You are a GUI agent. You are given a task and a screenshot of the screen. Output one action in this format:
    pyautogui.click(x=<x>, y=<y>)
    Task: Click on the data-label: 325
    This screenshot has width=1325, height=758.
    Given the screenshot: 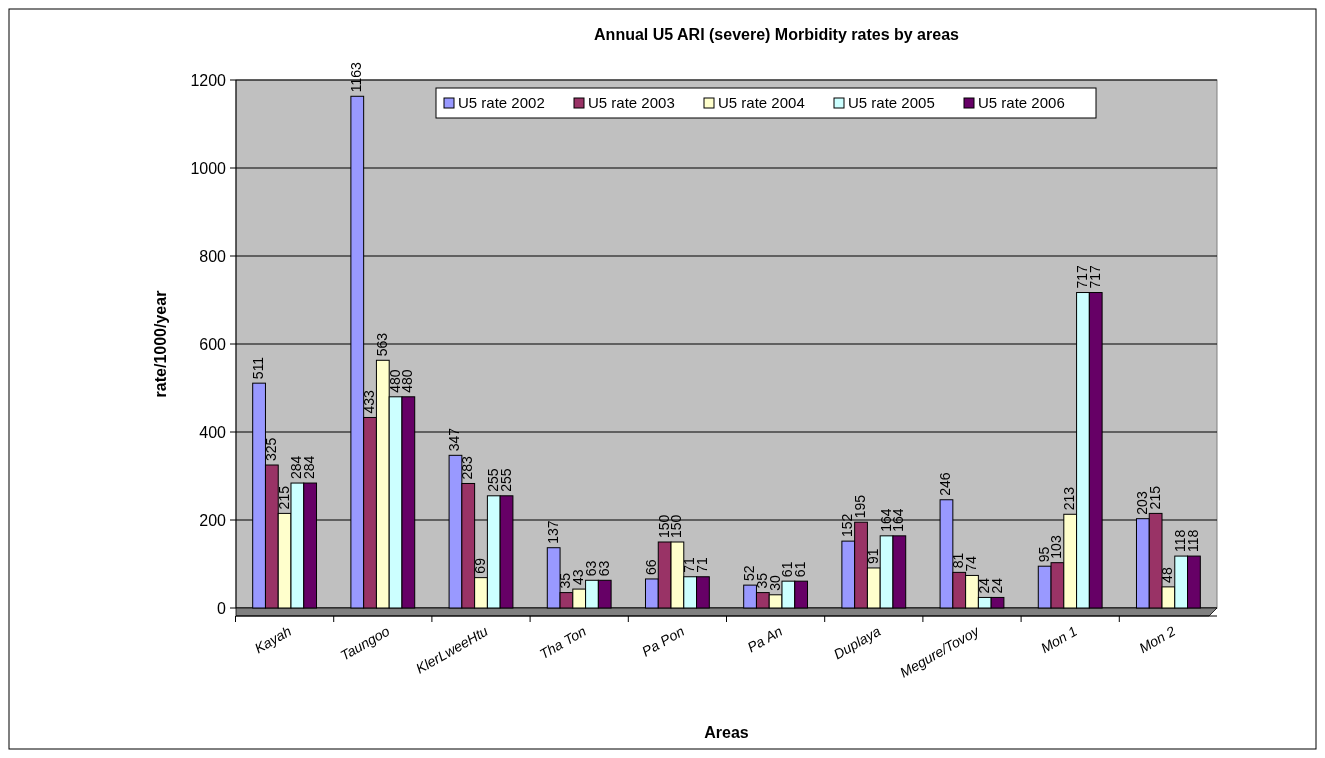 What is the action you would take?
    pyautogui.click(x=270, y=449)
    